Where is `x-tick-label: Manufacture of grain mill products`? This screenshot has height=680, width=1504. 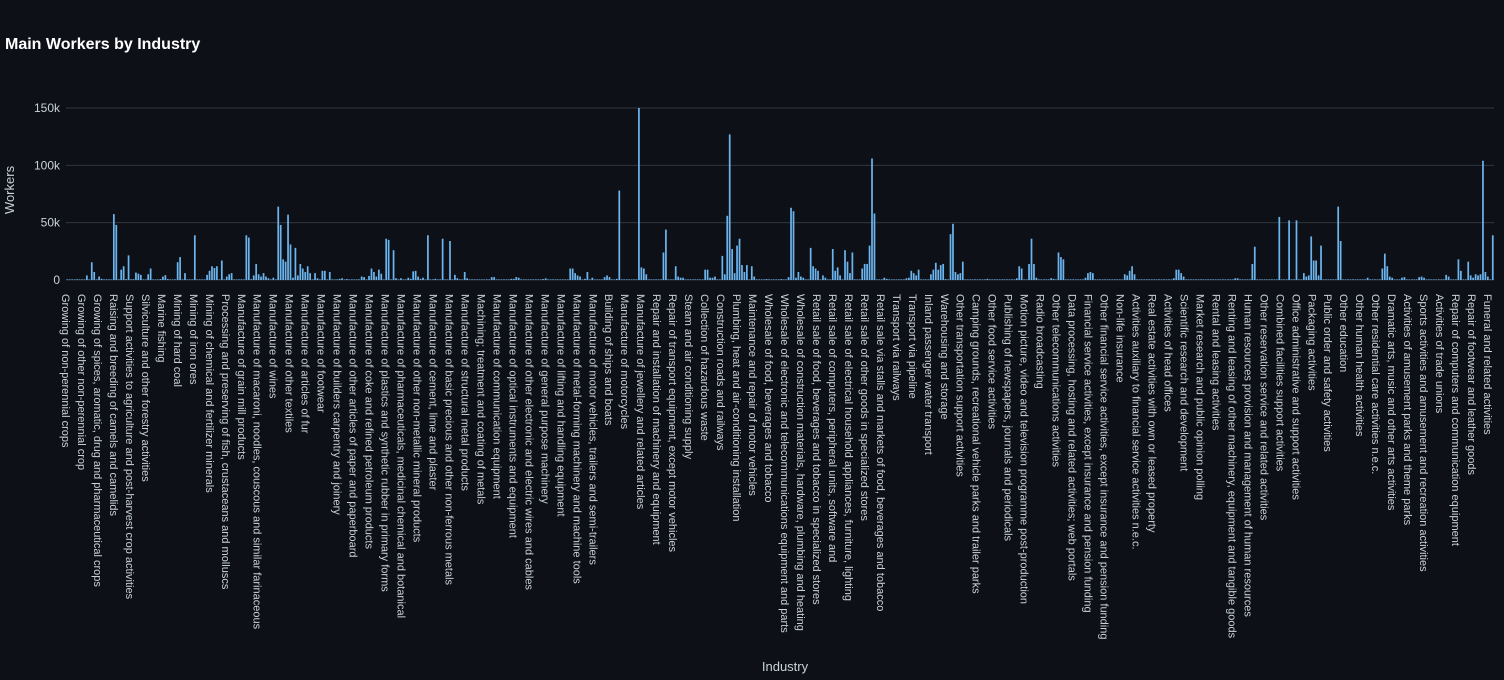
x-tick-label: Manufacture of grain mill products is located at coordinates (241, 377).